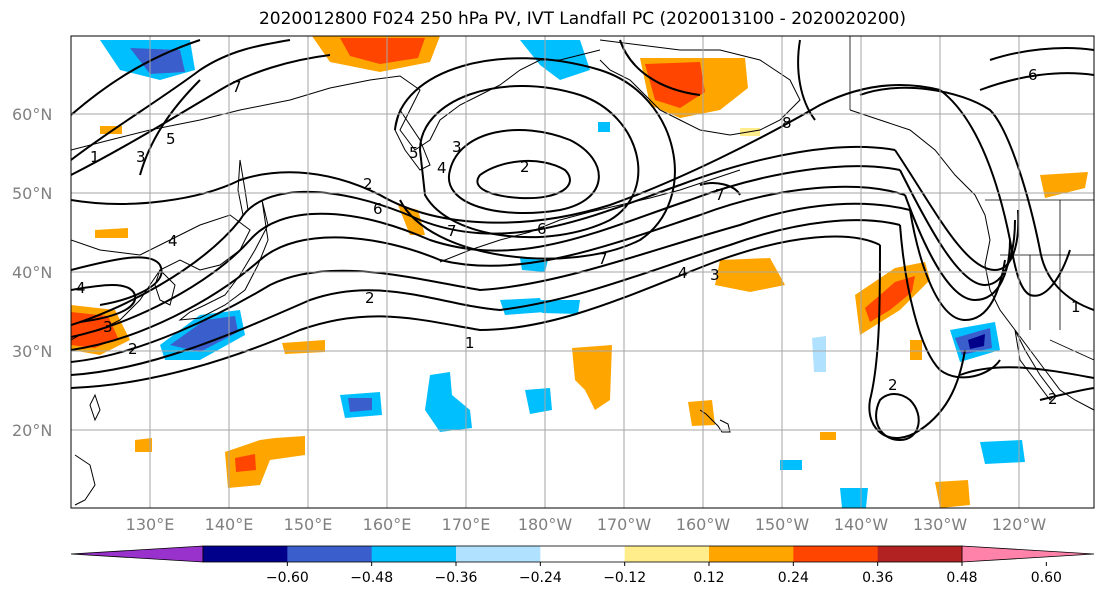 The height and width of the screenshot is (601, 1105). I want to click on lon-label: 170°E, so click(466, 524).